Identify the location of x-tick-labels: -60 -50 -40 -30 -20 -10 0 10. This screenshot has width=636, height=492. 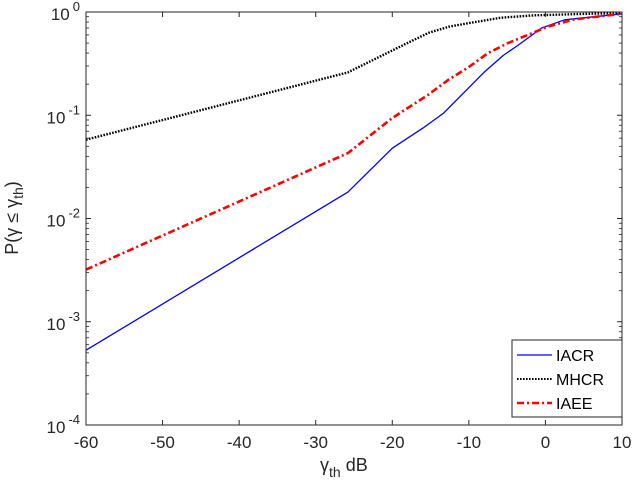
(353, 442).